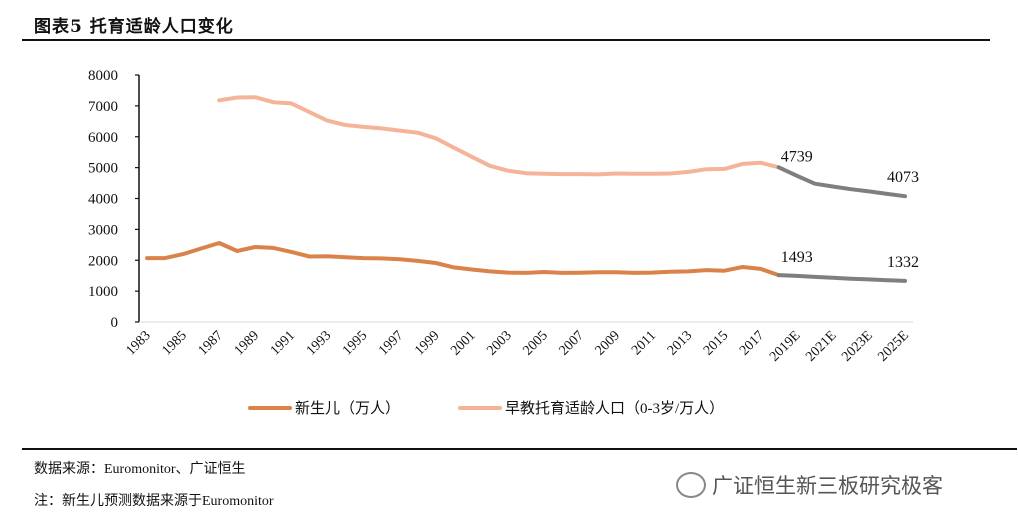  Describe the element at coordinates (247, 343) in the screenshot. I see `x-tick-label: 1989` at that location.